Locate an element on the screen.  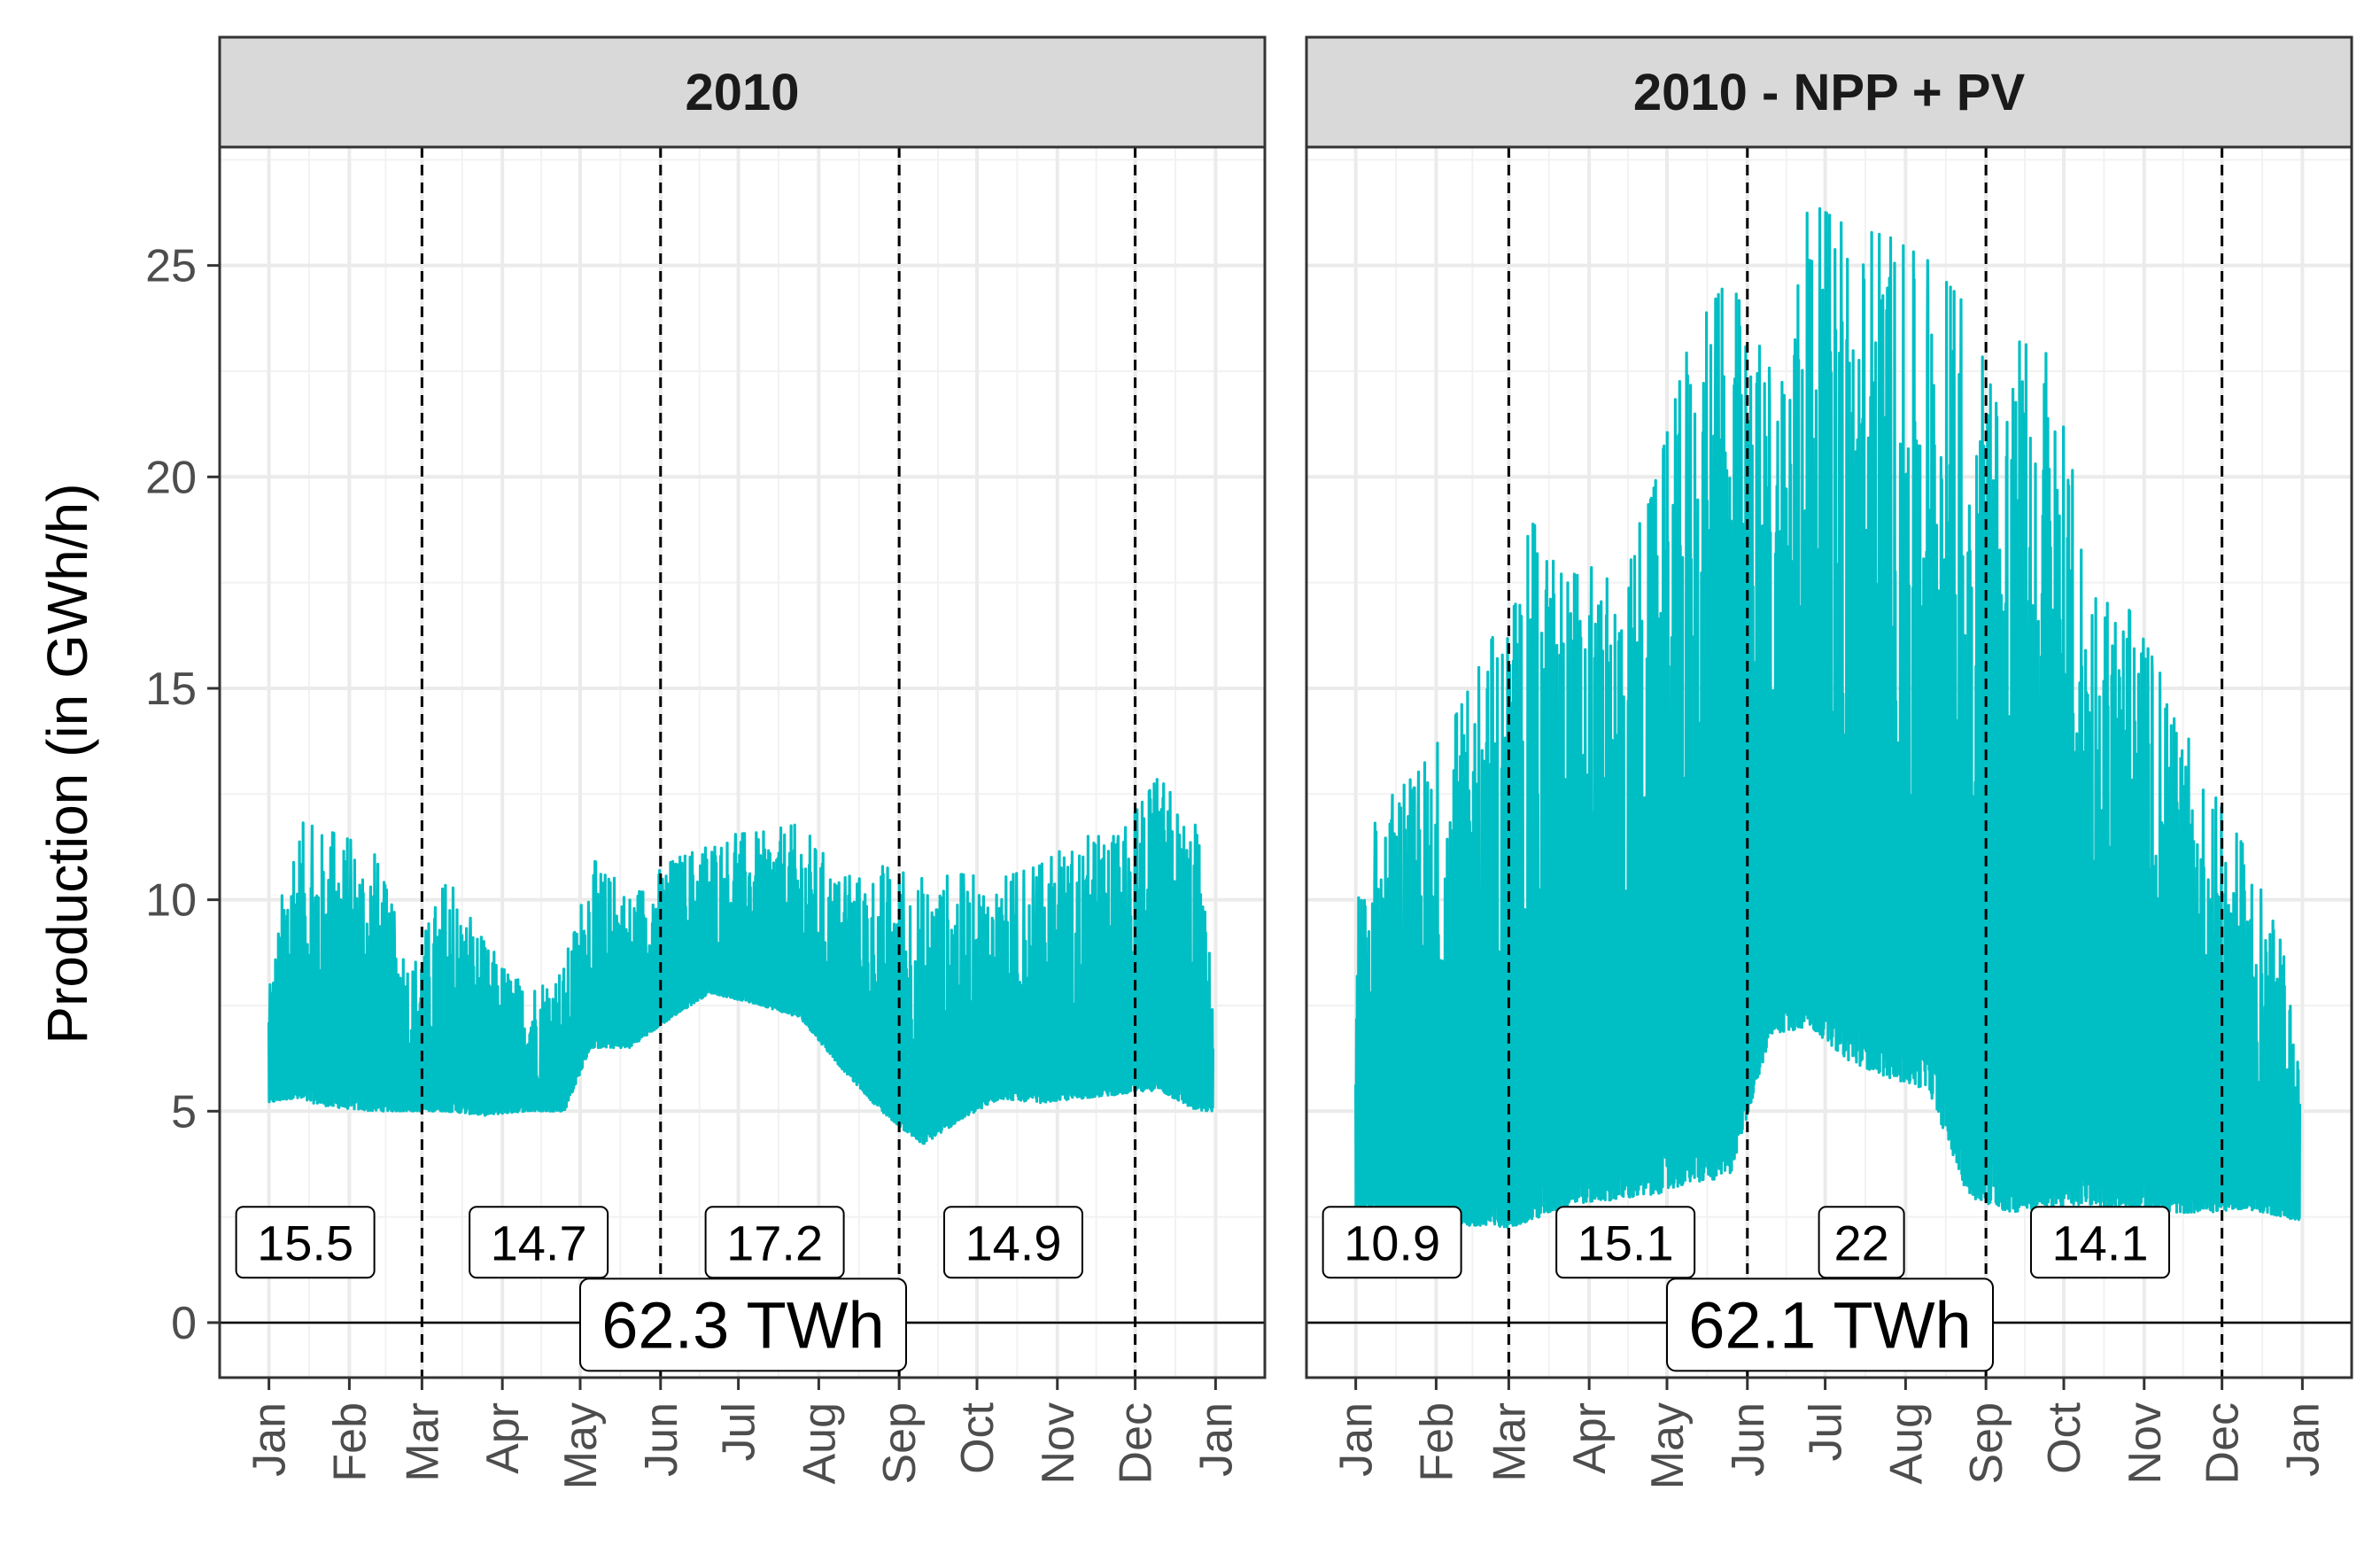
season-total-label: 15.1 is located at coordinates (1626, 1242).